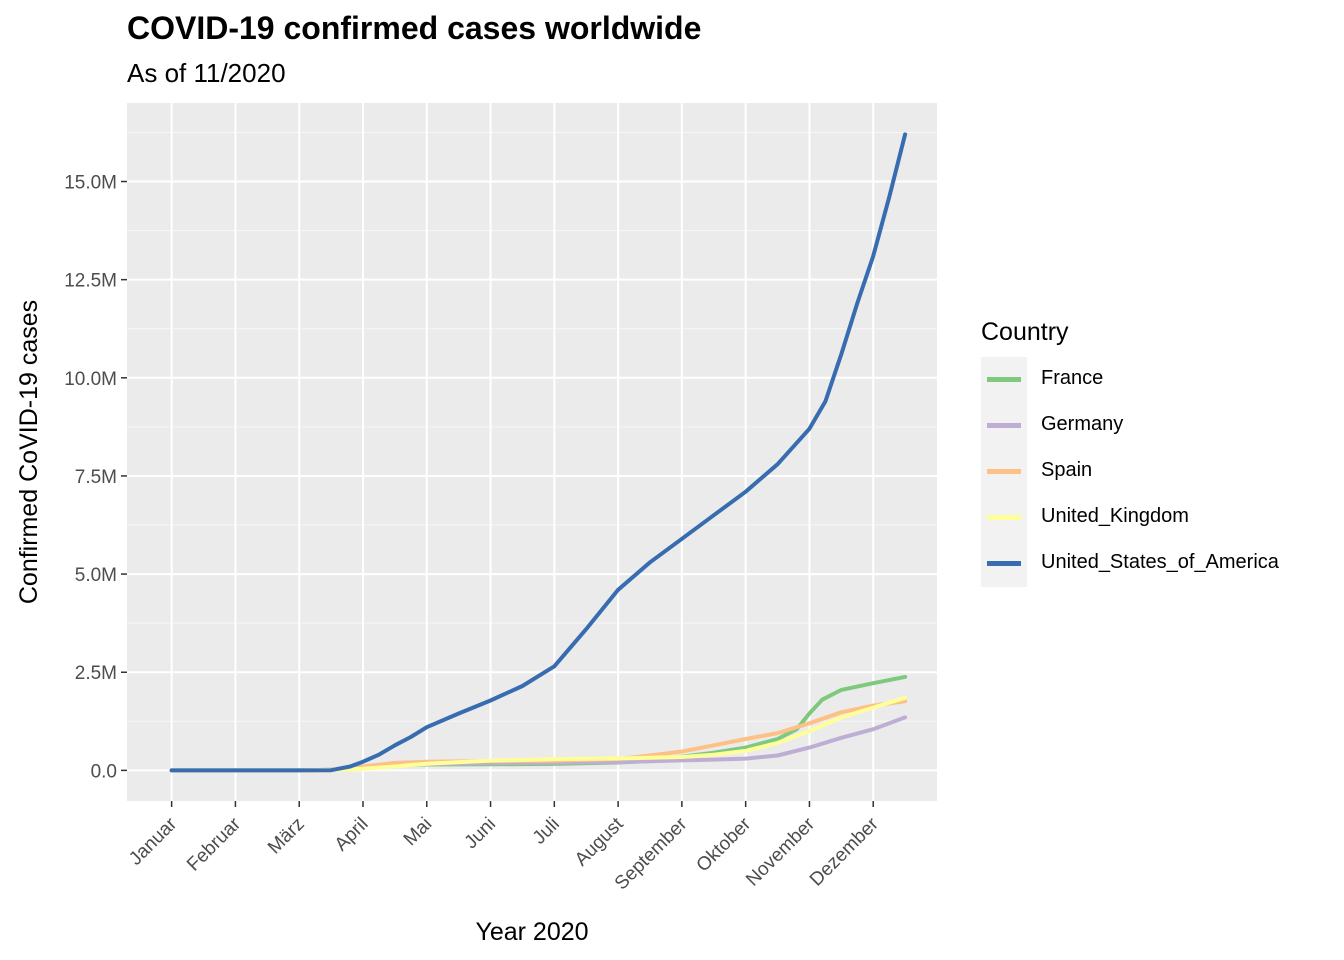 The image size is (1344, 960). What do you see at coordinates (104, 771) in the screenshot?
I see `y-tick-label: 0.0` at bounding box center [104, 771].